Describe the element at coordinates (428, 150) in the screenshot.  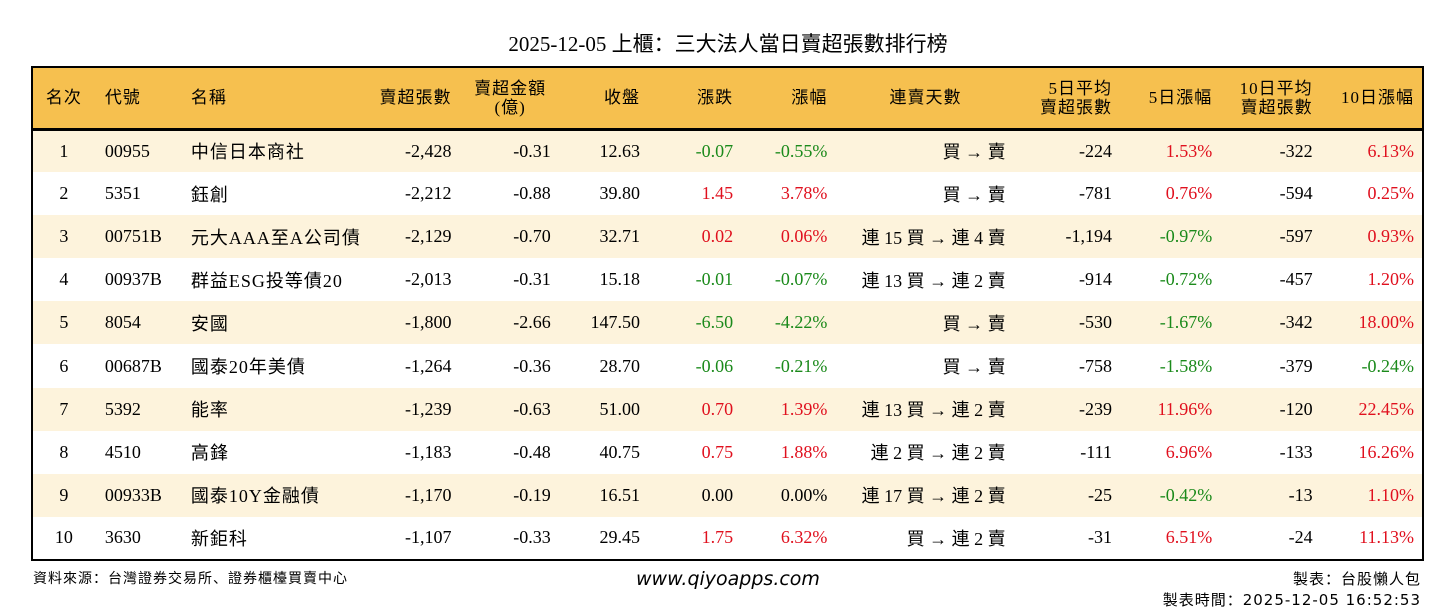
I see `cell-net: -2,428` at that location.